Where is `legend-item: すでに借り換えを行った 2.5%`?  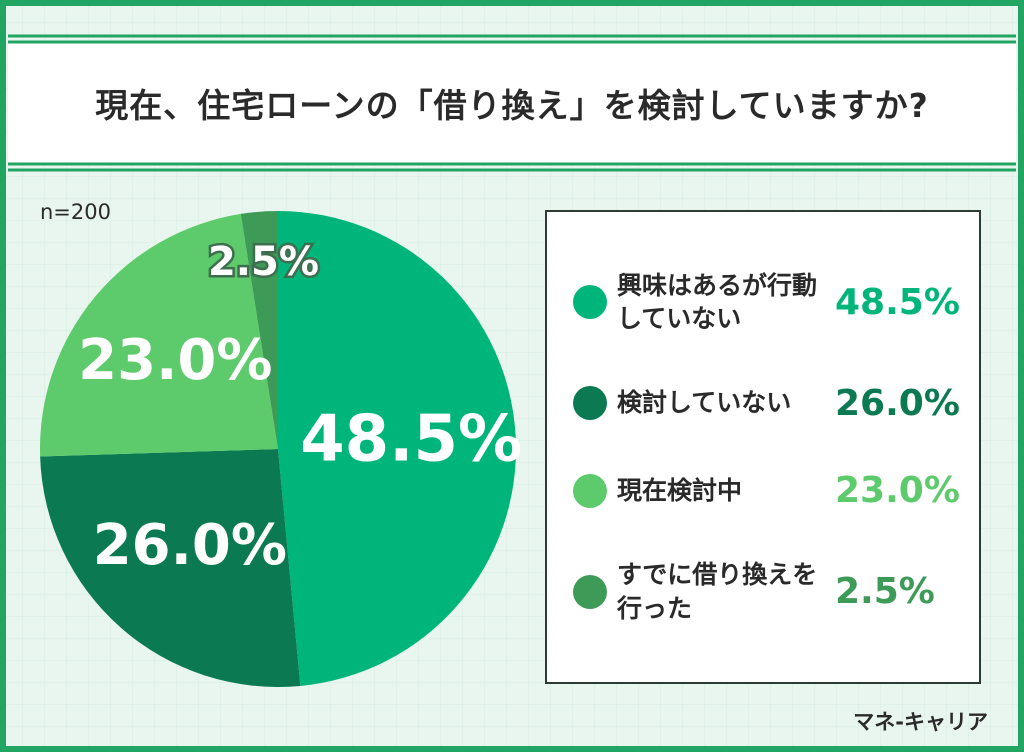 legend-item: すでに借り換えを行った 2.5% is located at coordinates (763, 592).